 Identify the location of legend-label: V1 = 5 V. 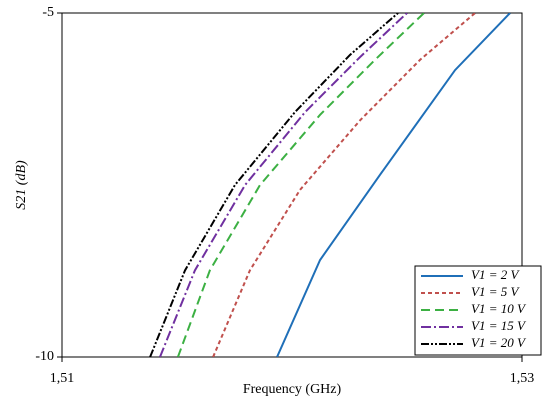
(495, 291).